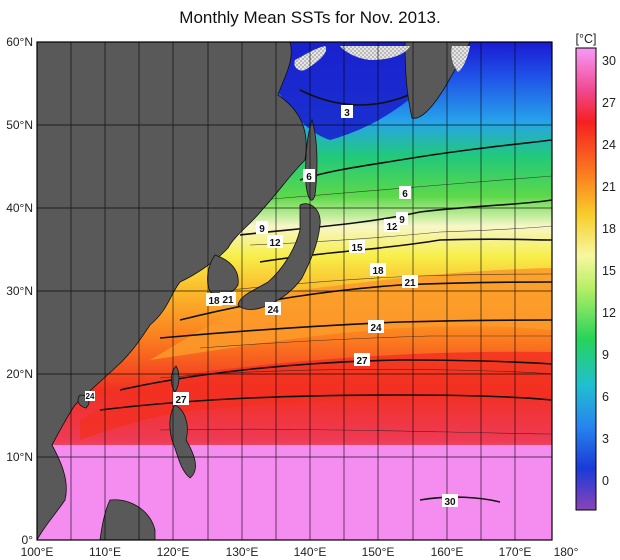 The image size is (620, 560). I want to click on colorbar-tick: 12, so click(609, 313).